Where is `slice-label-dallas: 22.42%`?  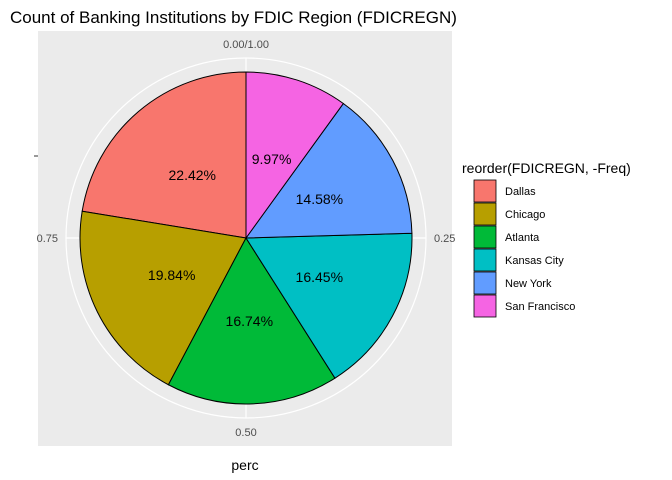
slice-label-dallas: 22.42% is located at coordinates (192, 175).